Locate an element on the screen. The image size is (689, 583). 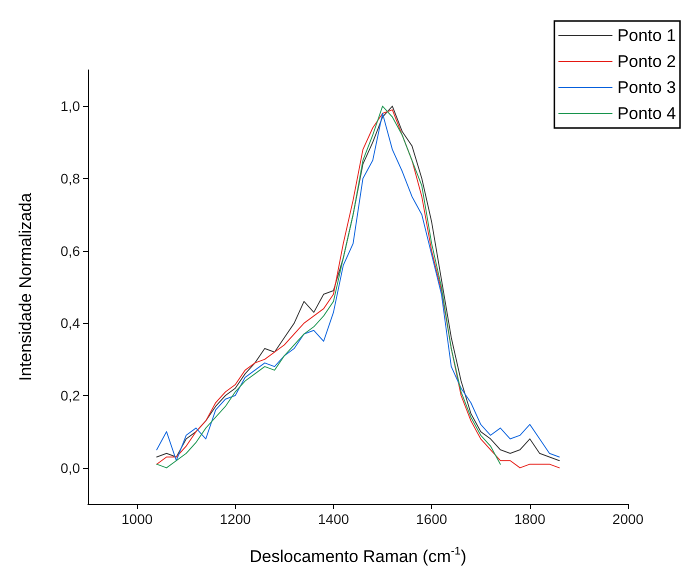
x-tick-label: 1800 is located at coordinates (530, 519).